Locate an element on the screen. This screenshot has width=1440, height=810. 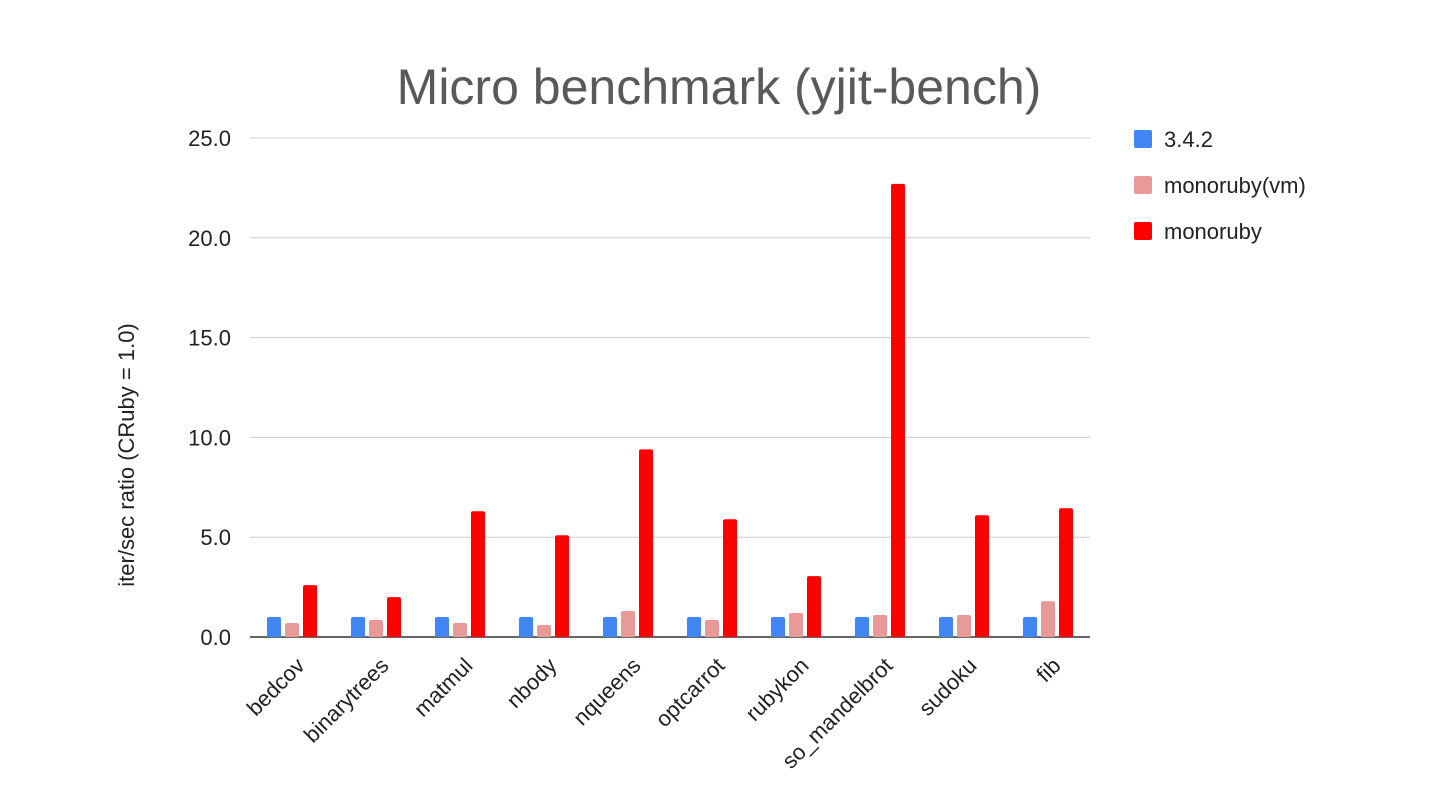
x-tick-label: matmul is located at coordinates (443, 687).